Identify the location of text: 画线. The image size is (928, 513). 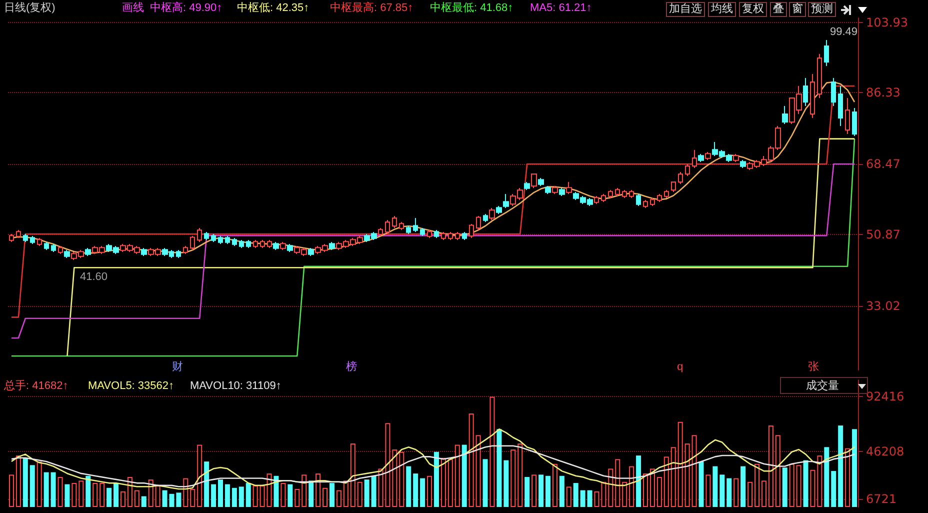
(133, 8).